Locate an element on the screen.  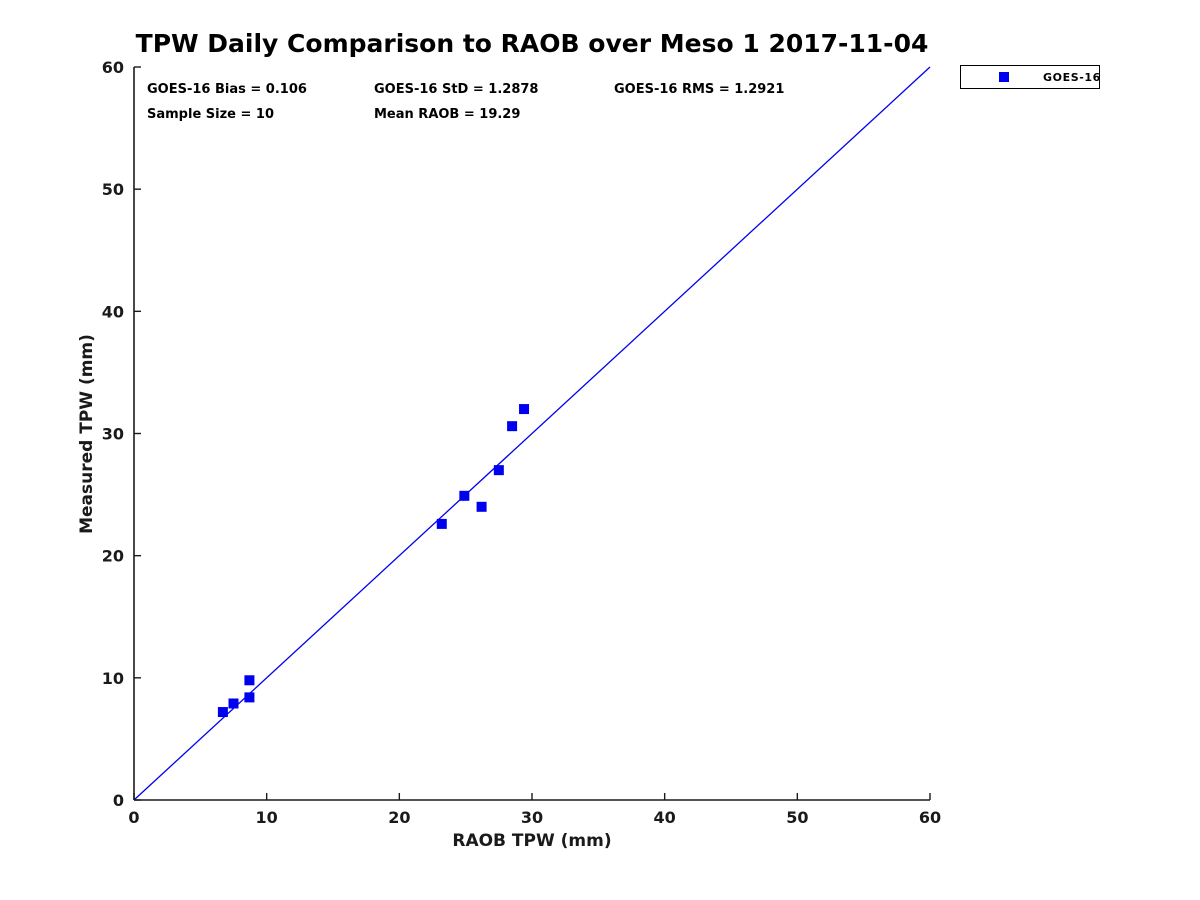
x-tick-label: 0 is located at coordinates (133, 817).